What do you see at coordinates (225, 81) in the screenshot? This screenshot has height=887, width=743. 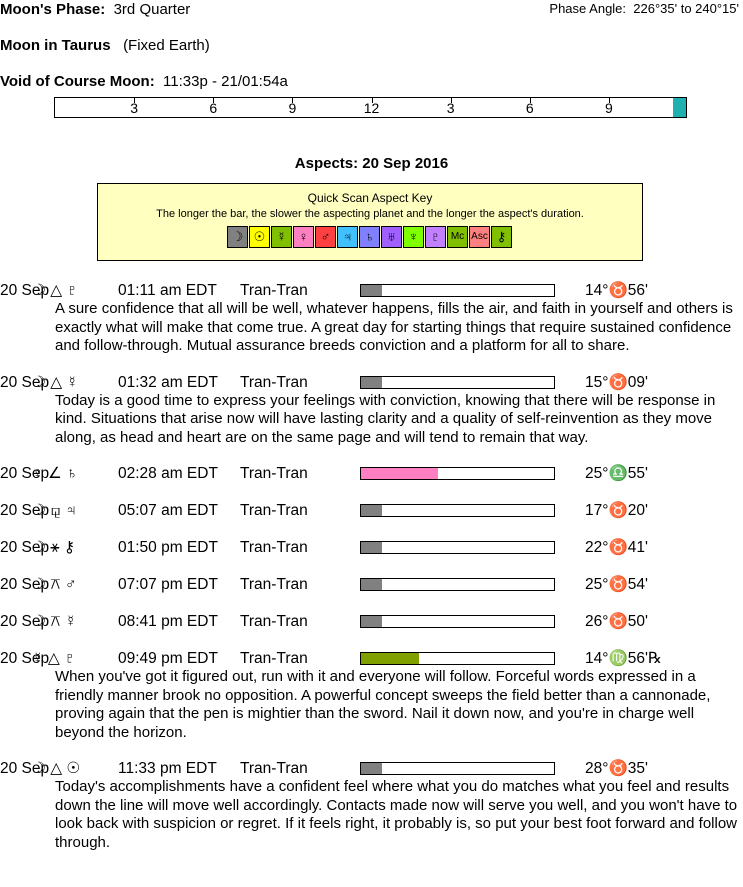 I see `value: 11:33p - 21/01:54a` at bounding box center [225, 81].